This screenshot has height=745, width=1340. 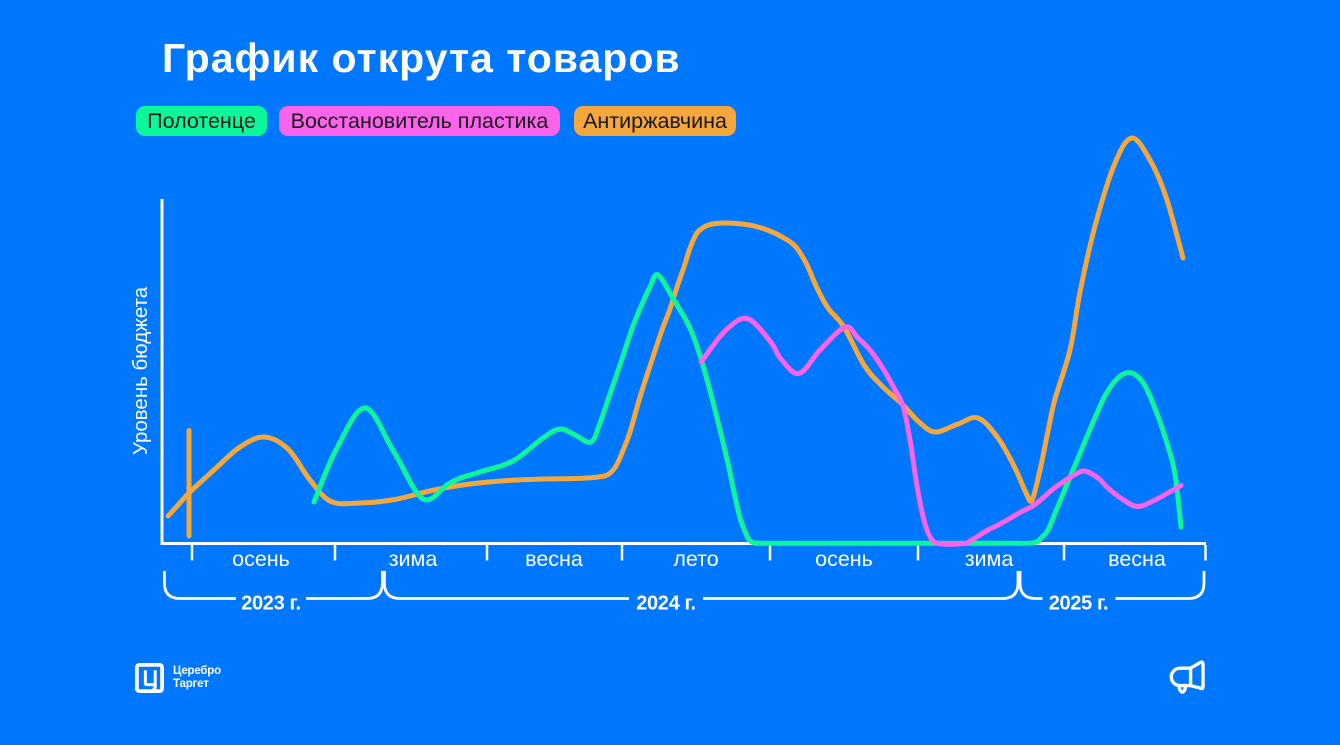 What do you see at coordinates (270, 604) in the screenshot?
I see `svg-text: 2023 г.` at bounding box center [270, 604].